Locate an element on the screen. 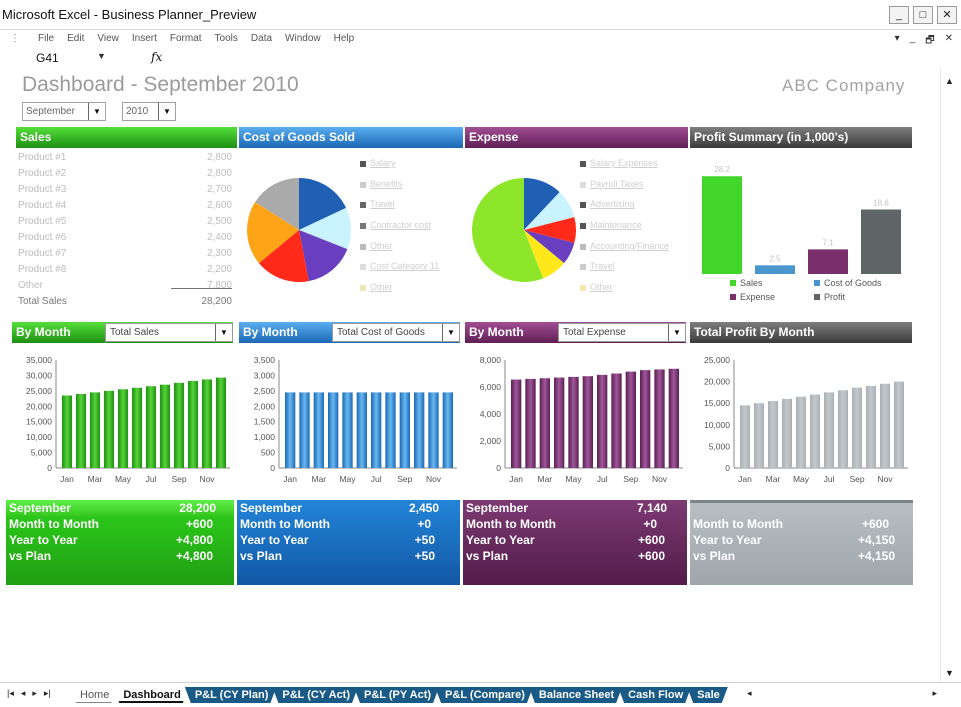 The height and width of the screenshot is (707, 961). scroll-down-icon: ▼ is located at coordinates (949, 673).